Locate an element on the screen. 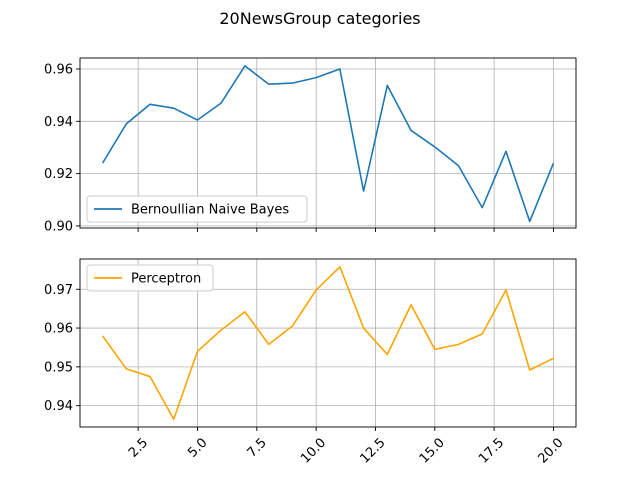  figure-title: 20NewsGroup categories is located at coordinates (319, 18).